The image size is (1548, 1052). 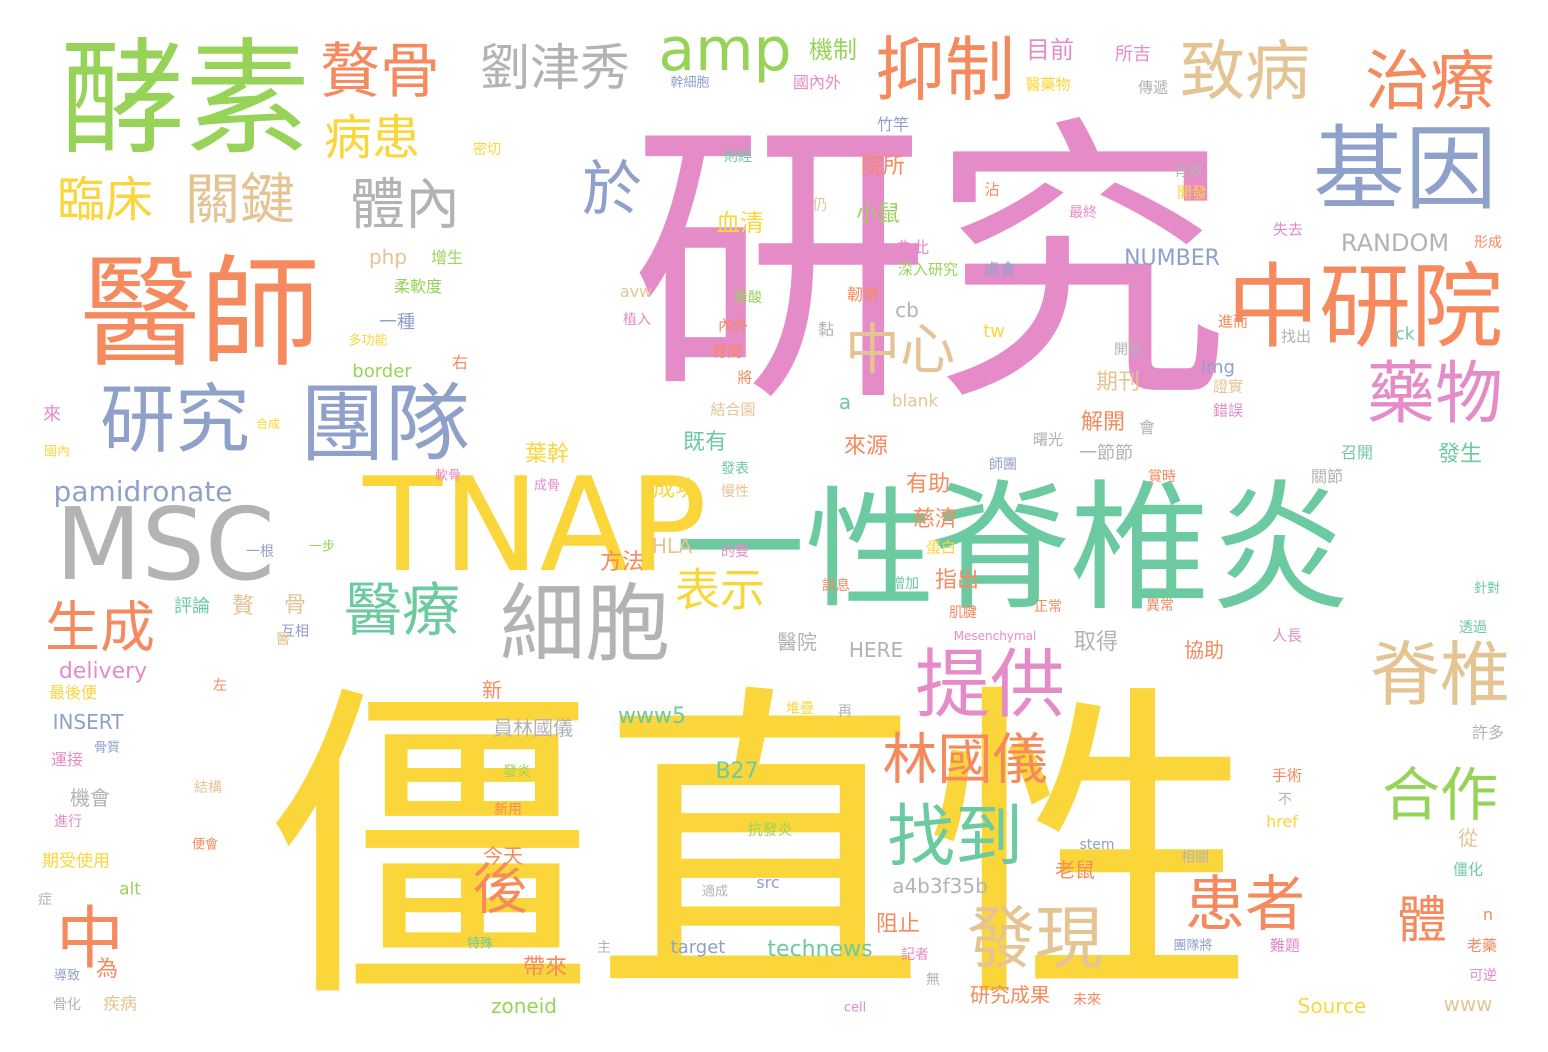 What do you see at coordinates (295, 605) in the screenshot?
I see `word-small: 骨` at bounding box center [295, 605].